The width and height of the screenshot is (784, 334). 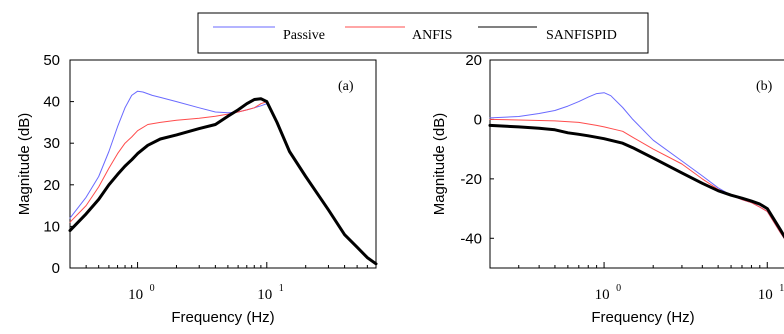 What do you see at coordinates (439, 164) in the screenshot?
I see `y-axis-label-b: Magnitude (dB)` at bounding box center [439, 164].